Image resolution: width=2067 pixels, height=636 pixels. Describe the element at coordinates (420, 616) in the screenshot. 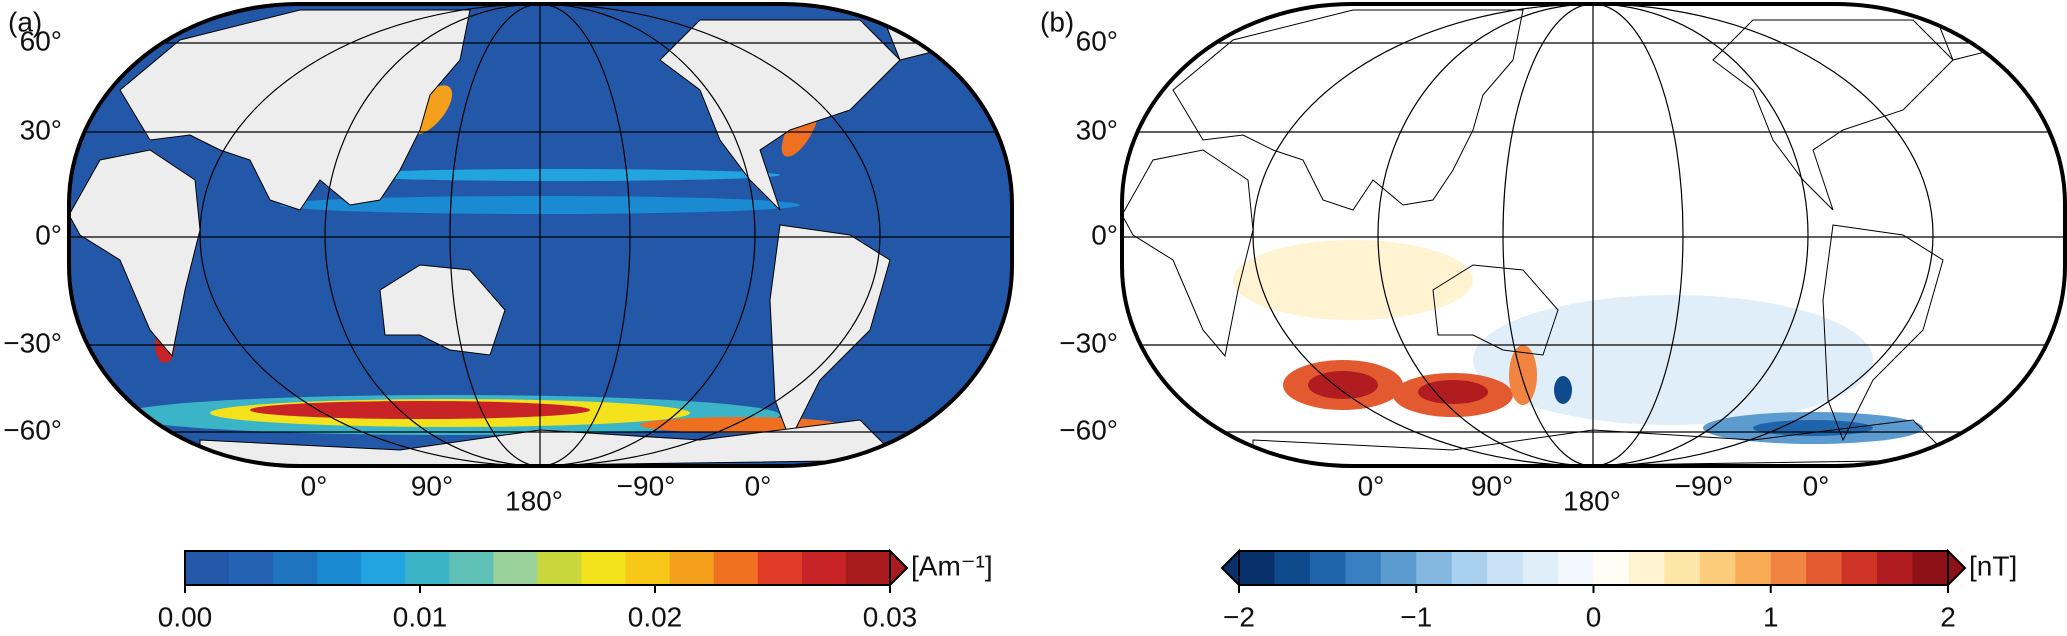

I see `colorbar-tick-label: 0.01` at that location.